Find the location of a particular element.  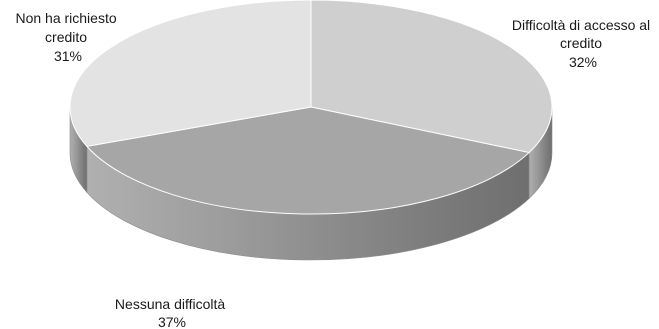

slice-label-access-difficulty-line2: credito is located at coordinates (581, 43).